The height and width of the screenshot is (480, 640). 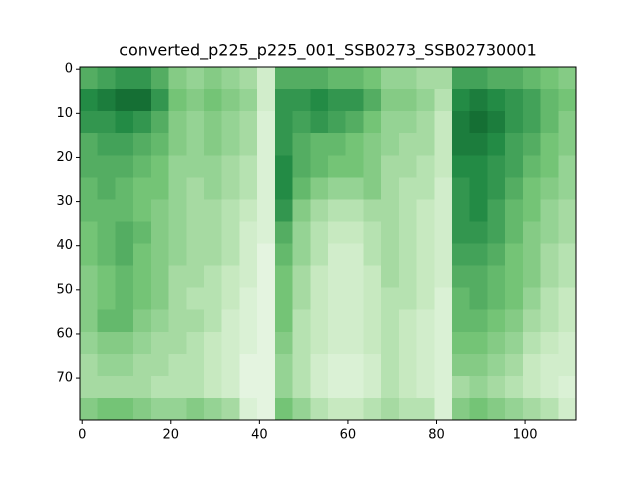 I want to click on y-tick-label: 30, so click(x=64, y=201).